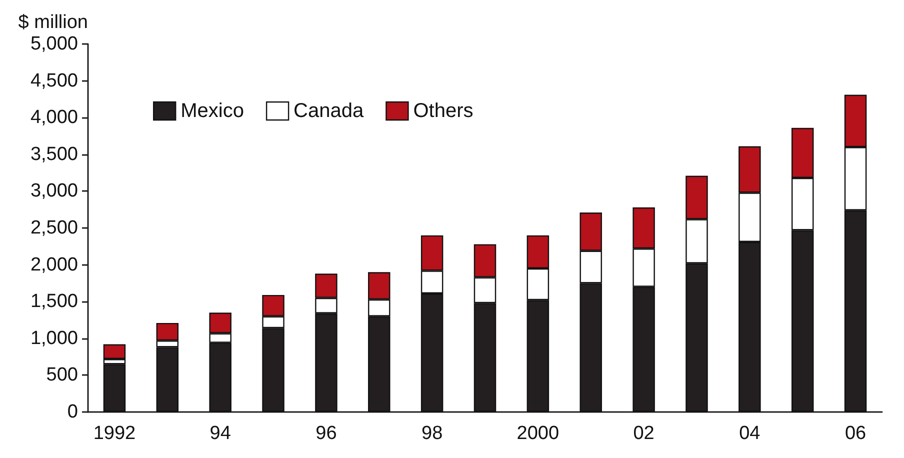 The width and height of the screenshot is (904, 458). I want to click on y-axis-title: $ million, so click(53, 22).